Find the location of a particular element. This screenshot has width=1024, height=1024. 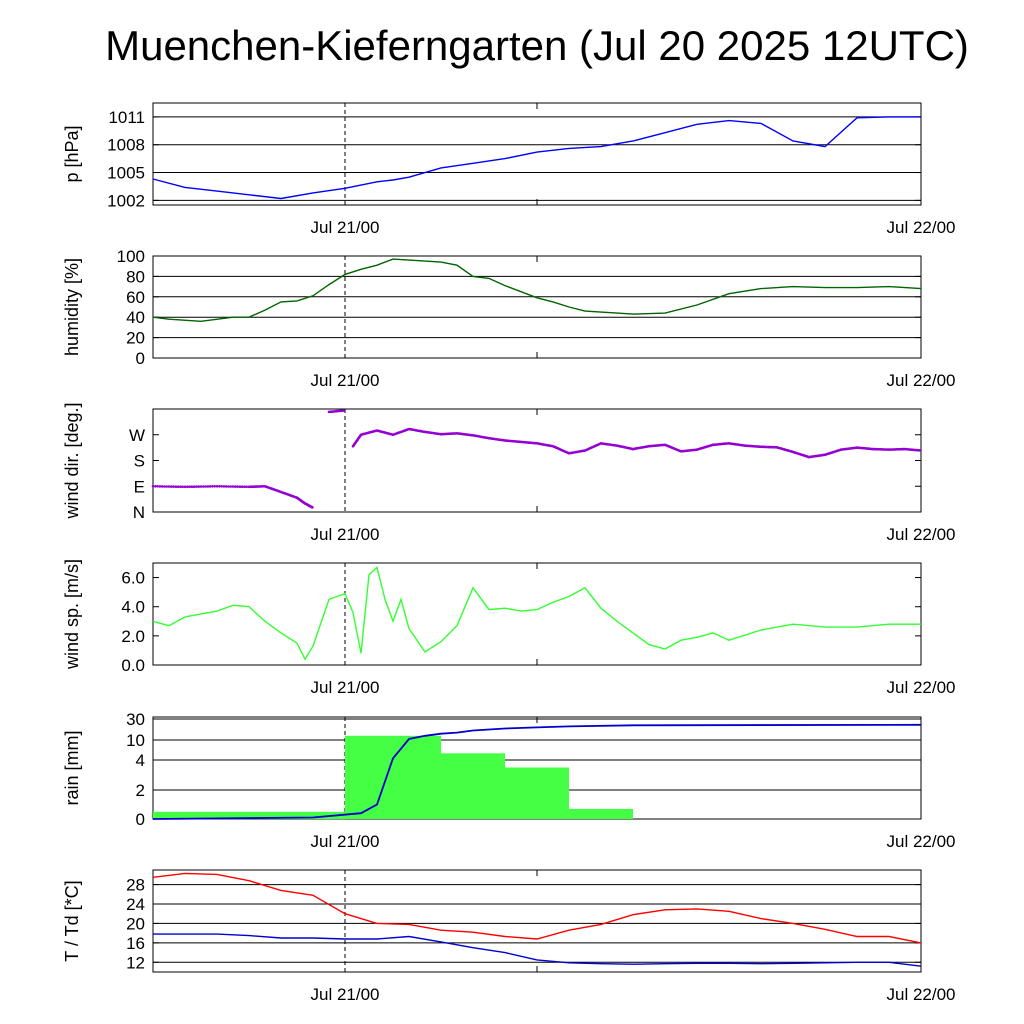

y-tick-label: 1011 is located at coordinates (126, 117).